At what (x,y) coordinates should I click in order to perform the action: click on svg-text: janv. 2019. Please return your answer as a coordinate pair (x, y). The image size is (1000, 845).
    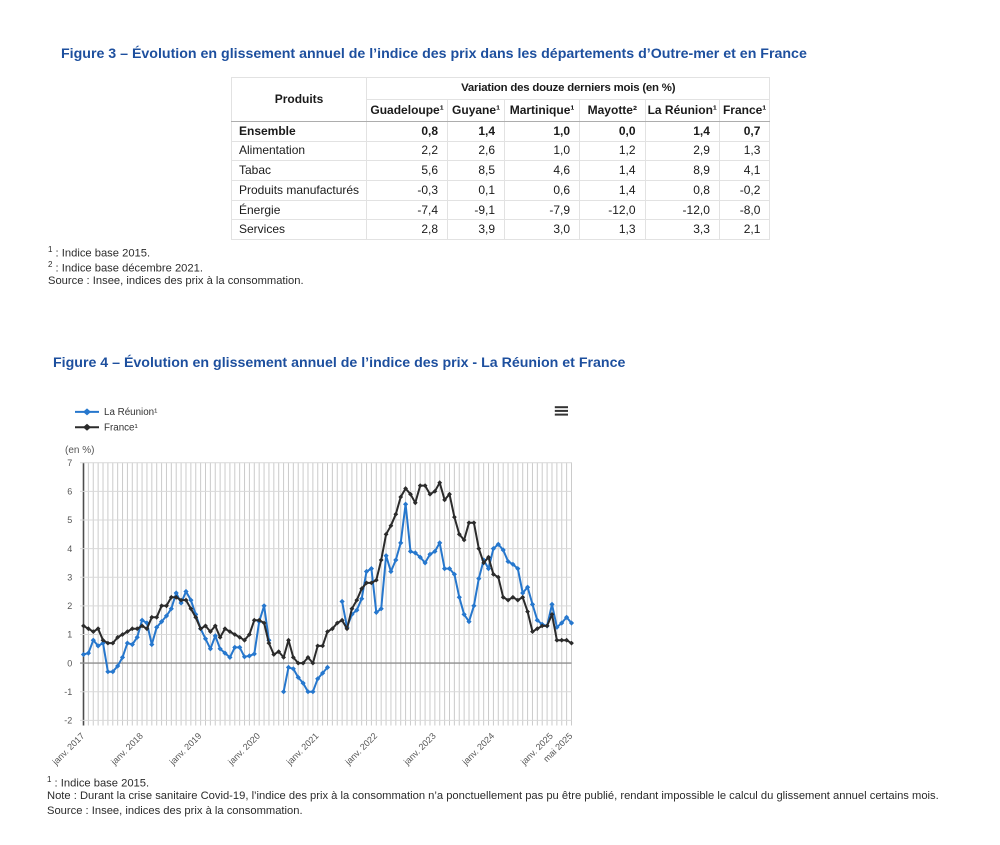
    Looking at the image, I should click on (185, 749).